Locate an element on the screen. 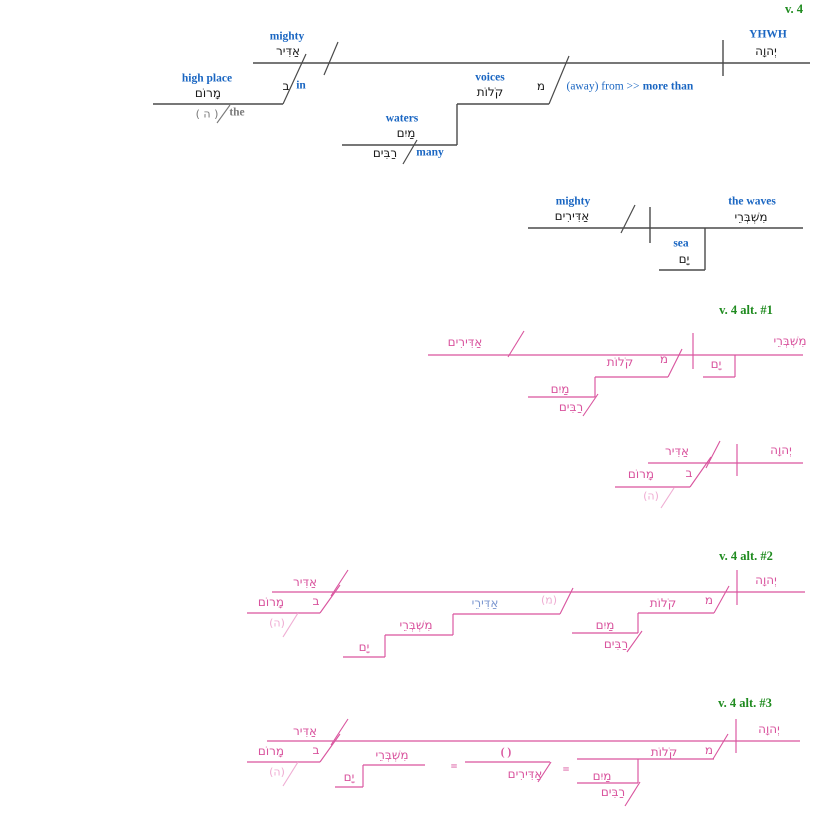 Image resolution: width=825 pixels, height=821 pixels. gloss-away-from: (away) from >> is located at coordinates (603, 86).